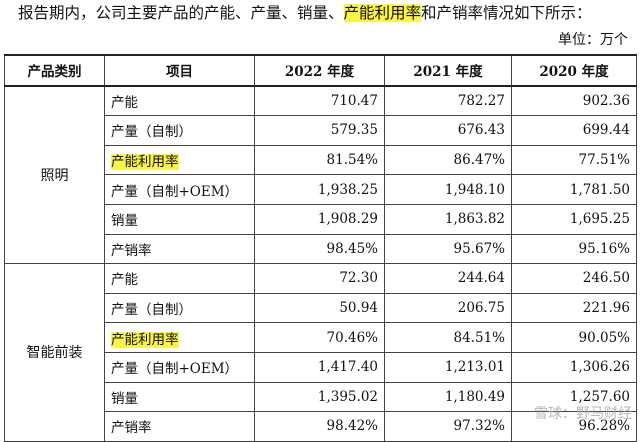 The image size is (640, 442). I want to click on table-row: 产量（自制+OEM） 1,417.40 1,213.01 1,306.26, so click(321, 367).